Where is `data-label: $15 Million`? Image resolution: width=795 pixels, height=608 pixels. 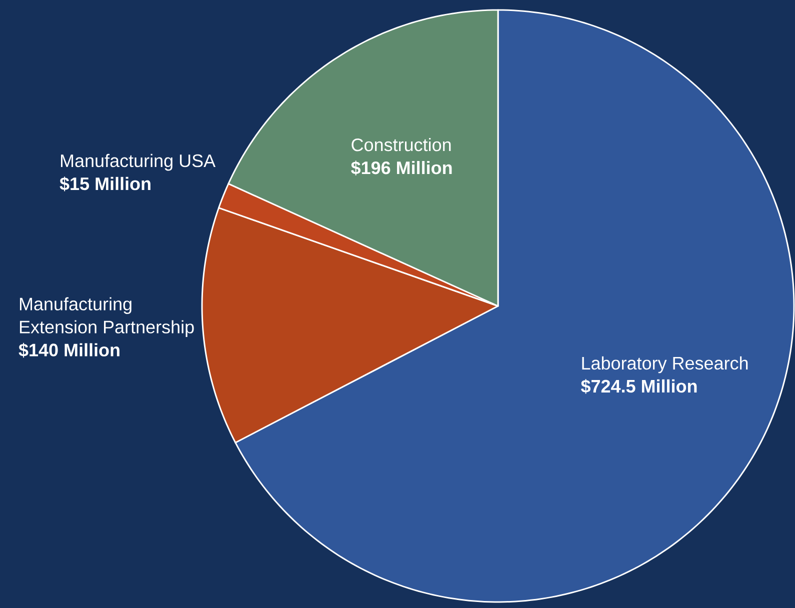
data-label: $15 Million is located at coordinates (105, 184).